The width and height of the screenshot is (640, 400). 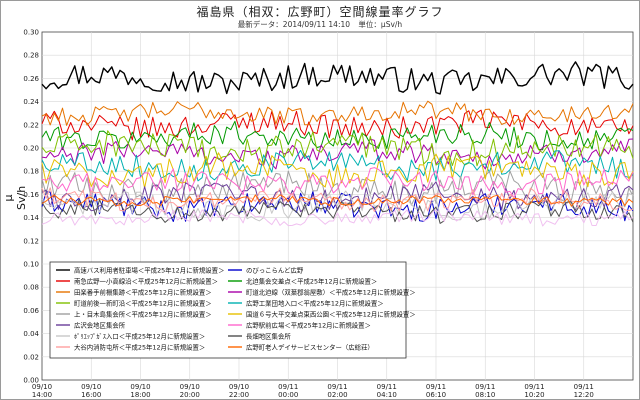 I want to click on x-tick-time: 02:00, so click(x=337, y=395).